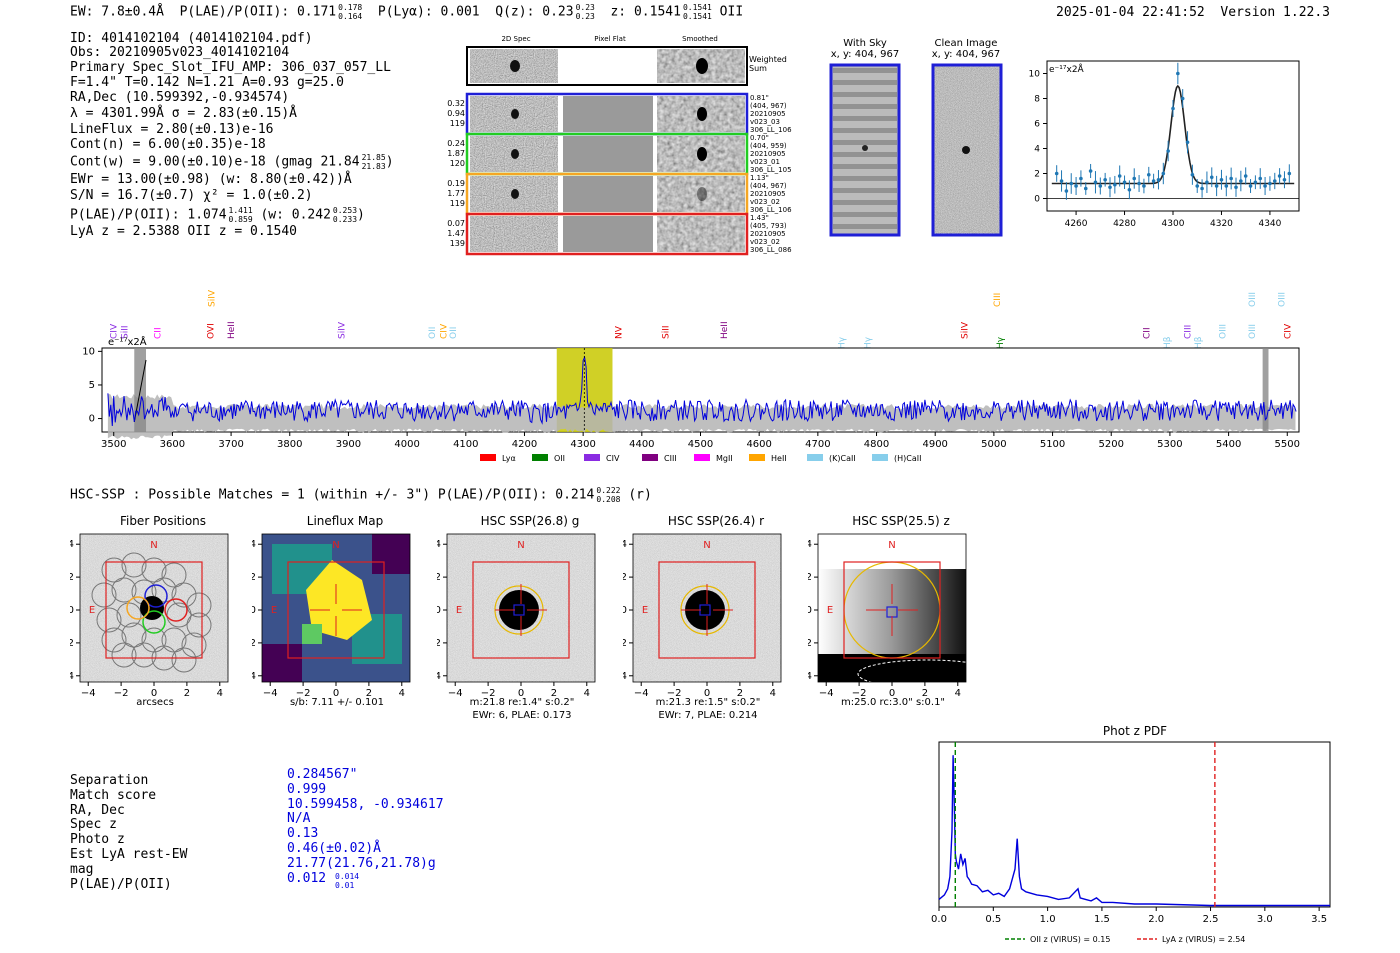 The image size is (1400, 953). I want to click on hsc-panel-title: HSC SSP(26.4) r, so click(716, 521).